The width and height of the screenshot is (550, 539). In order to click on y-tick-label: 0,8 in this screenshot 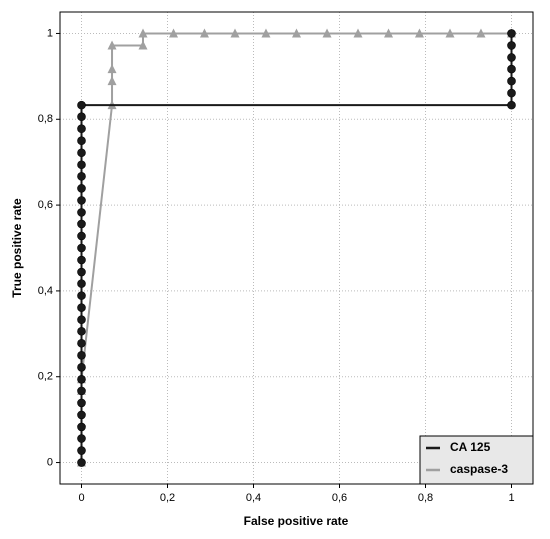, I will do `click(45, 119)`.